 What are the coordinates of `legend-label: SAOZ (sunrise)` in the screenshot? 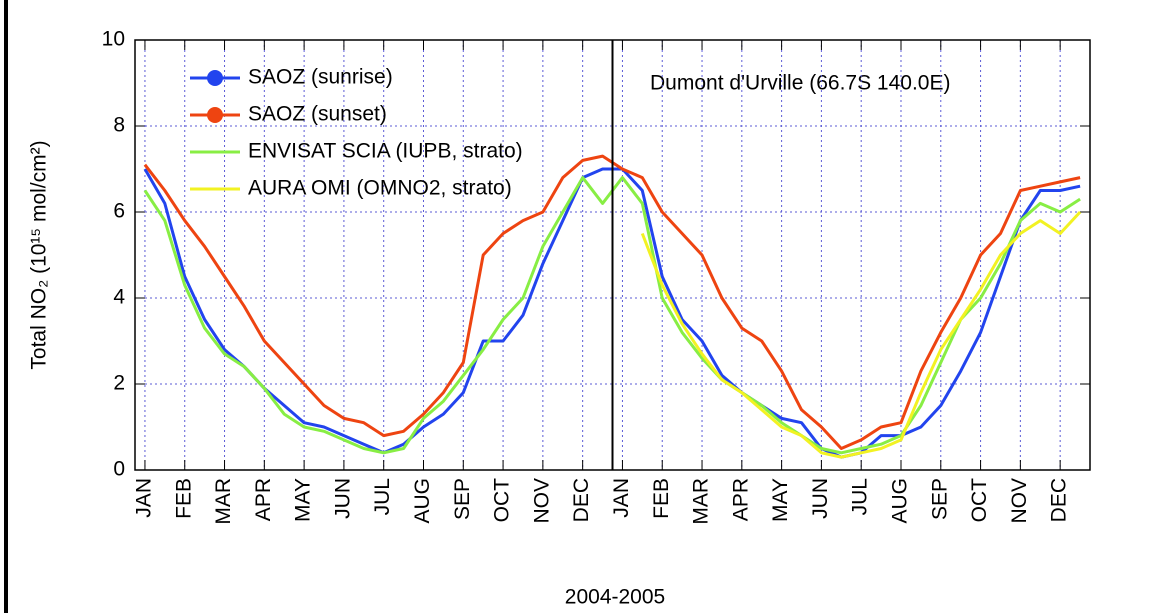 It's located at (320, 77).